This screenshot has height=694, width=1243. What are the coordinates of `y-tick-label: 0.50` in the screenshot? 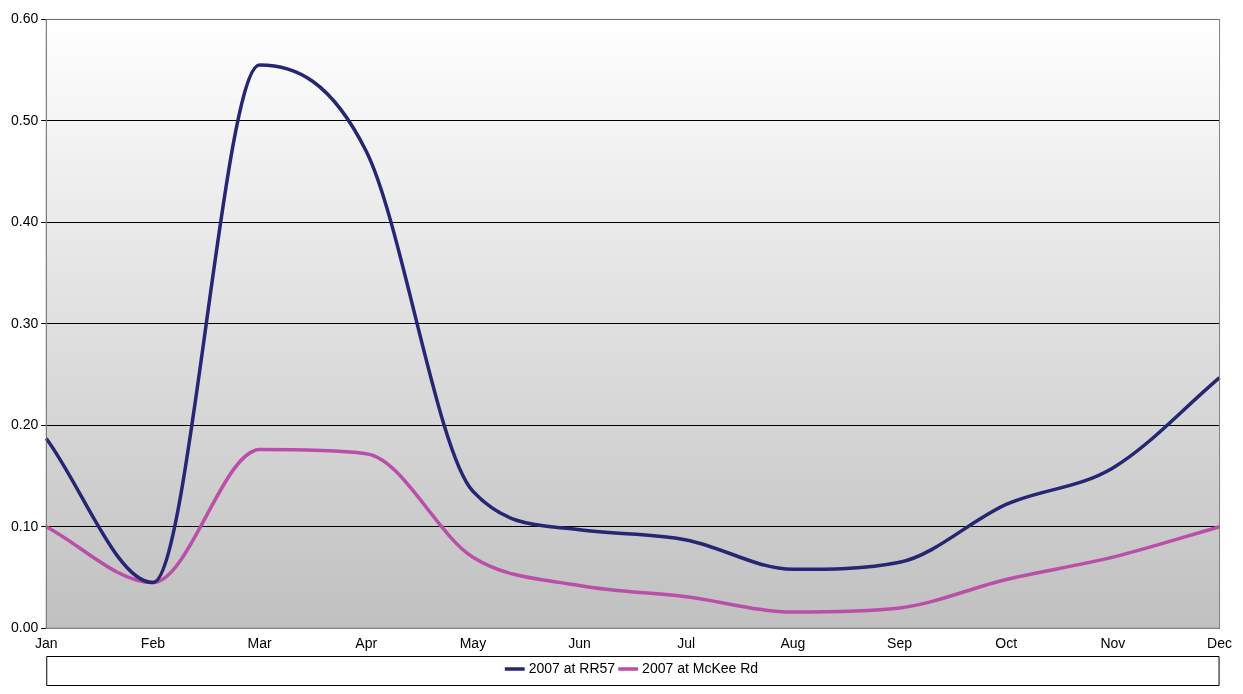 It's located at (25, 119).